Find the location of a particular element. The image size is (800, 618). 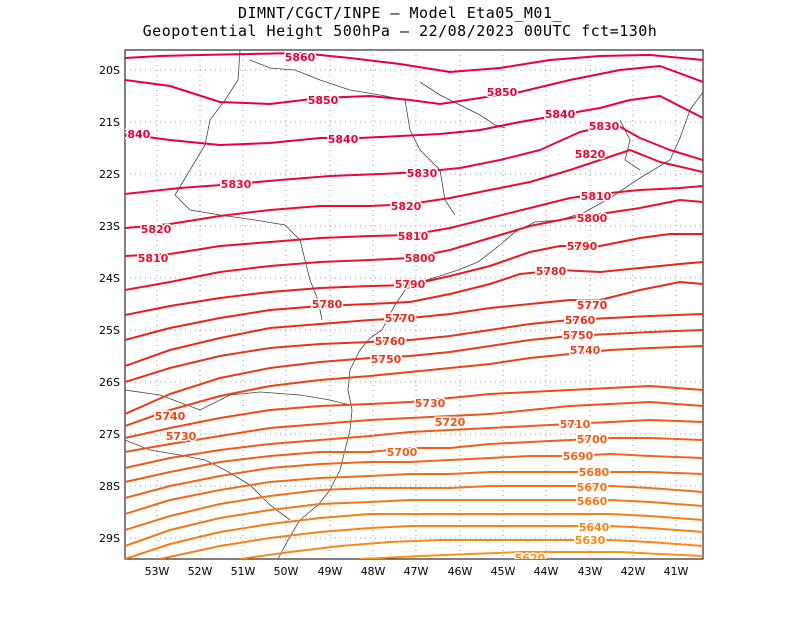

contour-label-5820: 5820 is located at coordinates (156, 229).